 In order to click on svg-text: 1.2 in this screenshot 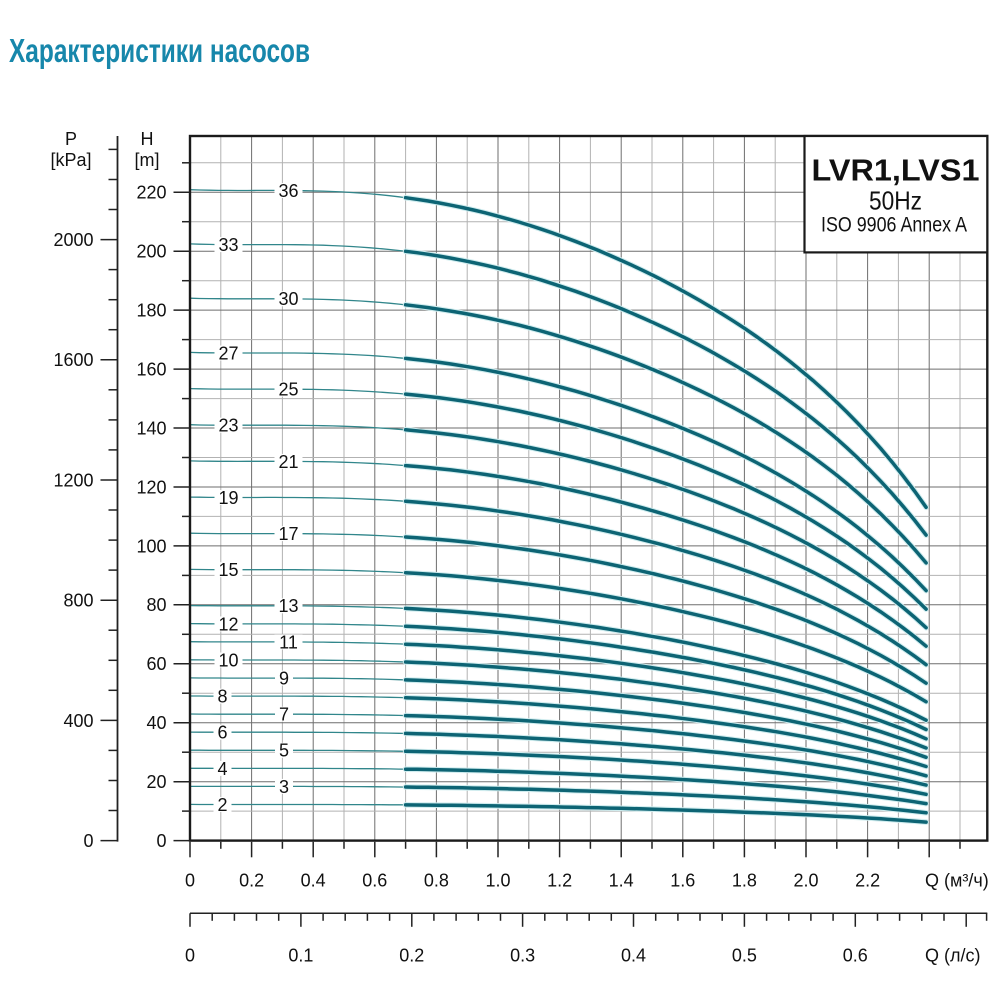, I will do `click(559, 881)`.